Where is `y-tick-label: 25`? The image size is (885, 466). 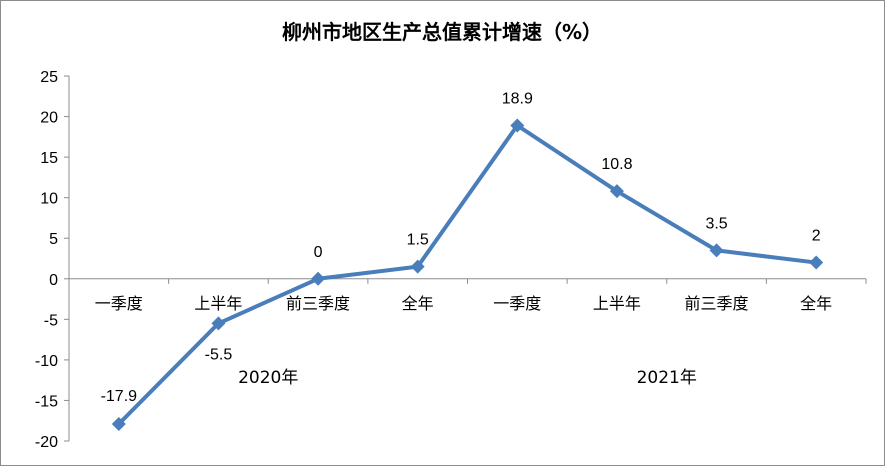
y-tick-label: 25 is located at coordinates (49, 77).